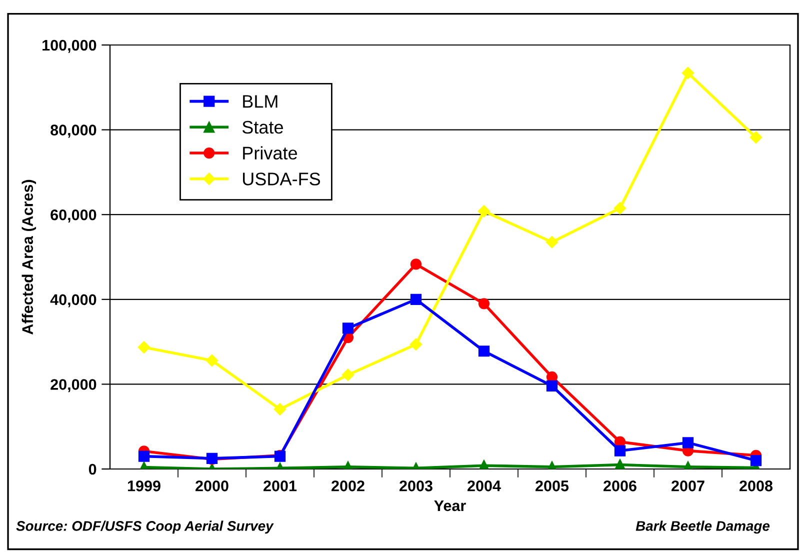 The height and width of the screenshot is (552, 802). What do you see at coordinates (270, 153) in the screenshot?
I see `legend-label: Private` at bounding box center [270, 153].